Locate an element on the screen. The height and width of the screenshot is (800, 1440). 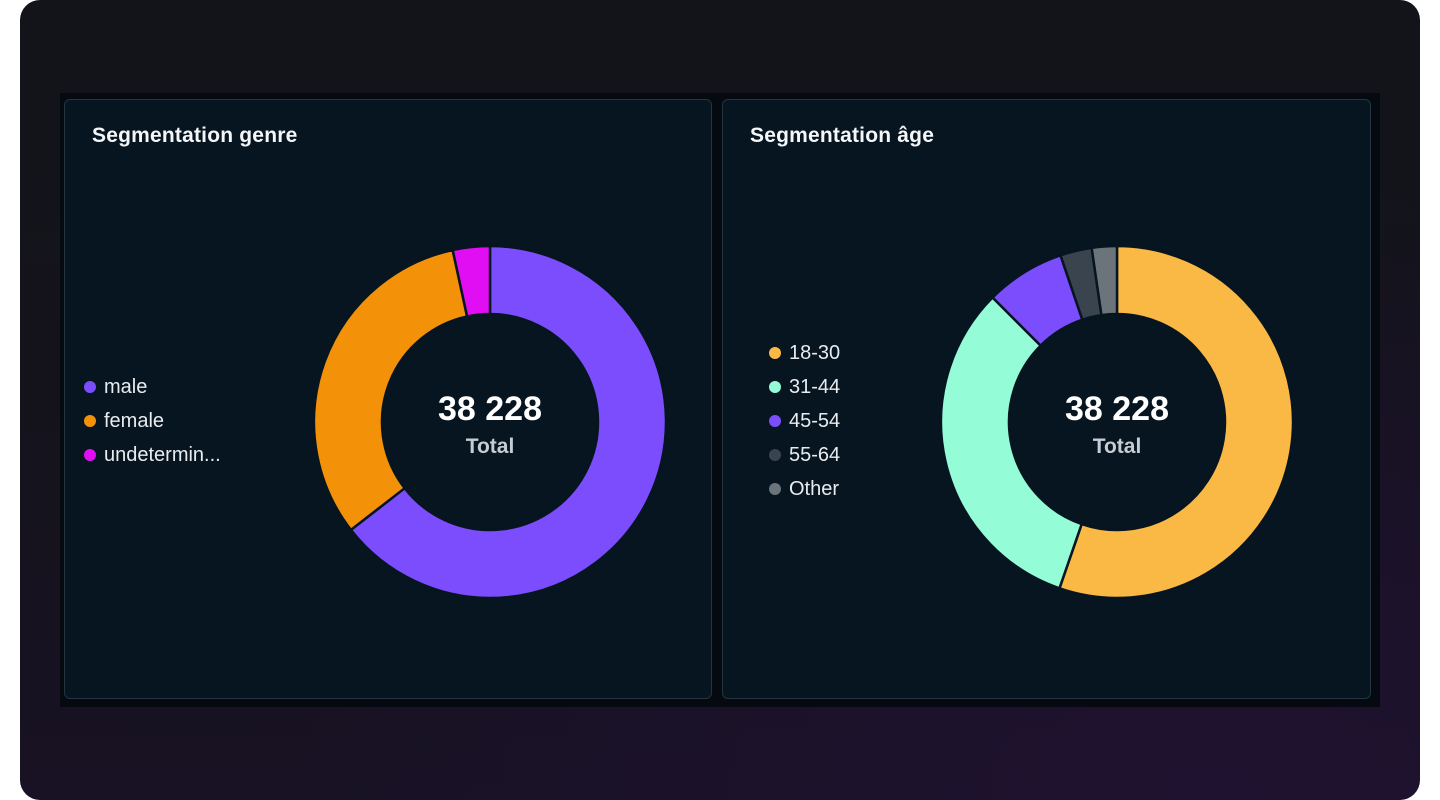
legend-label-55-64: 55-64 is located at coordinates (815, 454).